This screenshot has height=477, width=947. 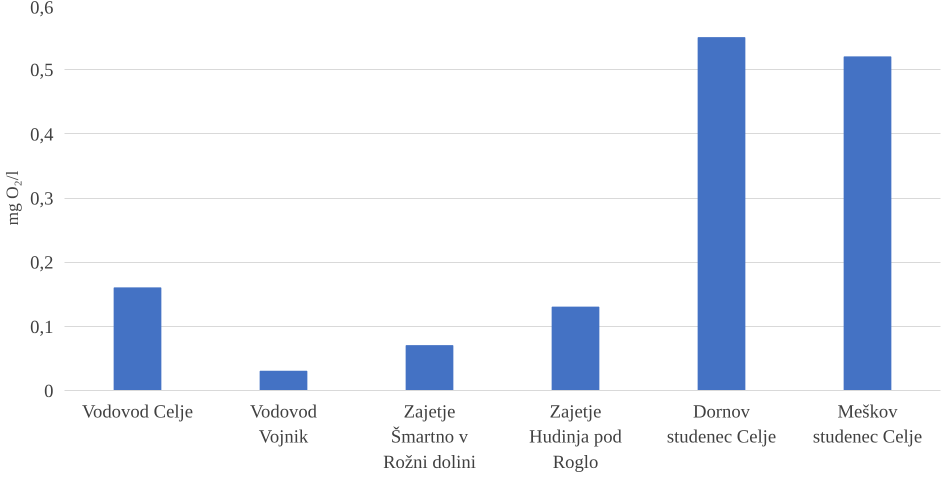 What do you see at coordinates (867, 425) in the screenshot?
I see `x-tick-label: Meškov studenec Celje` at bounding box center [867, 425].